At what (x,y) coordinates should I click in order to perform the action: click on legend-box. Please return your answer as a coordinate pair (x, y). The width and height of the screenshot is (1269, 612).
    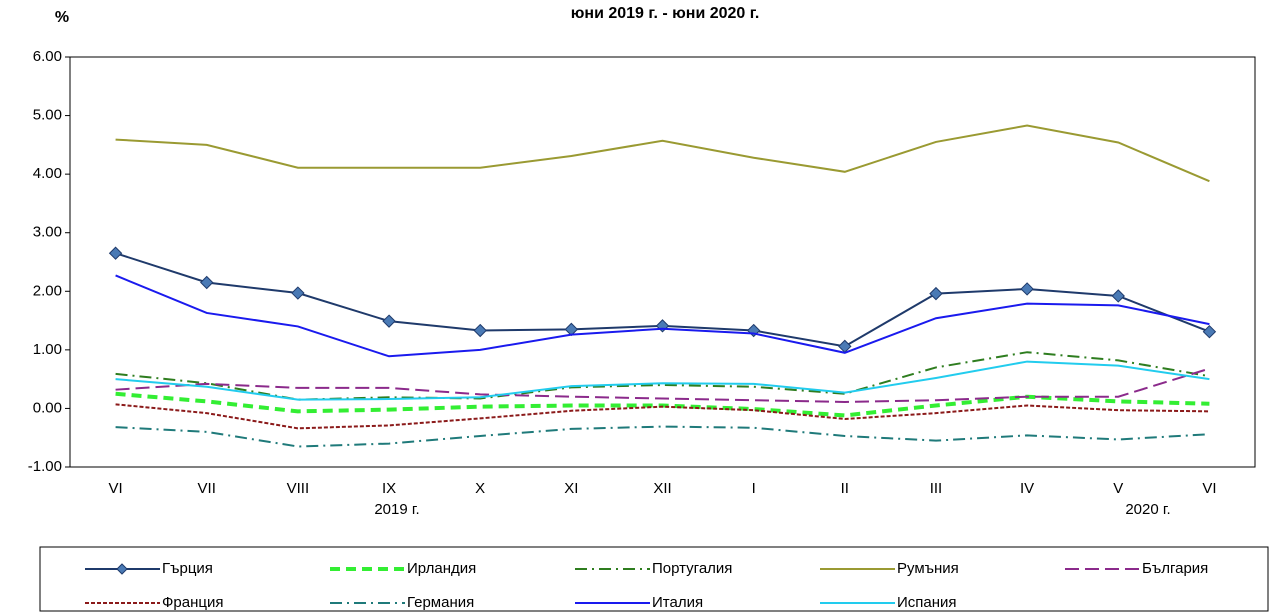
    Looking at the image, I should click on (654, 579).